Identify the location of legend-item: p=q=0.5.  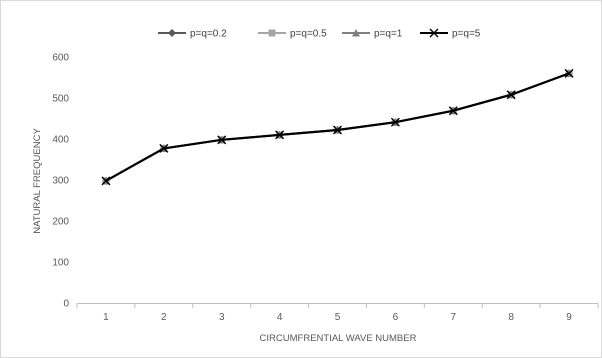
(292, 34).